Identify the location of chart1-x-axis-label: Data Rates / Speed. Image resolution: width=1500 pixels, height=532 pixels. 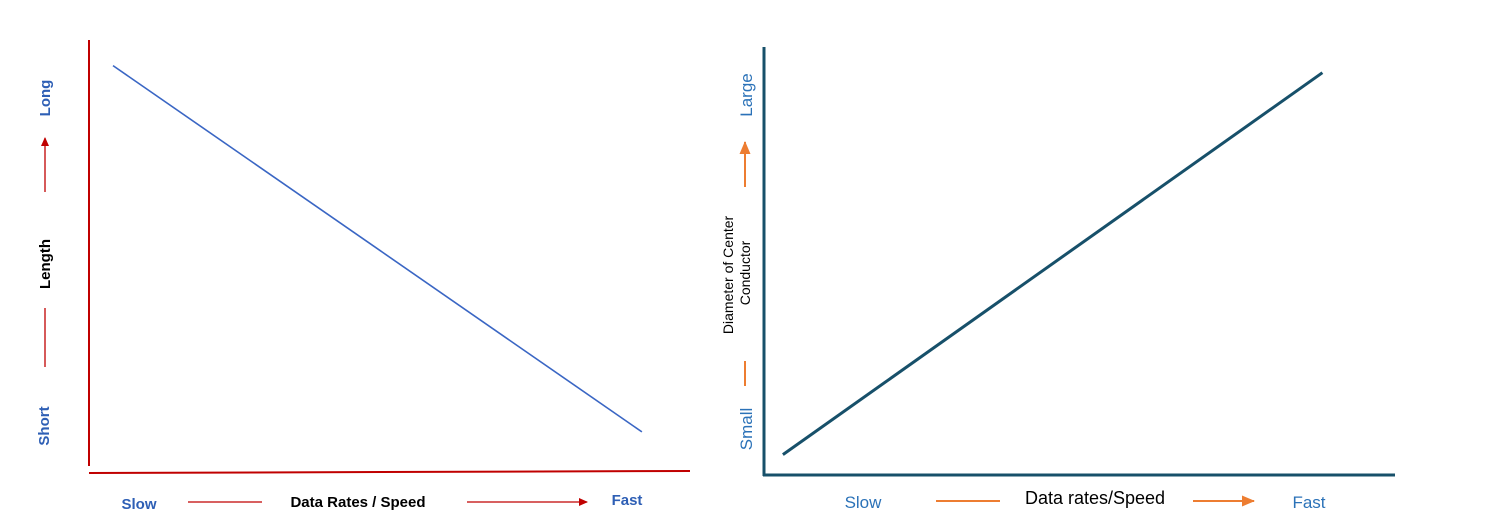
(357, 502).